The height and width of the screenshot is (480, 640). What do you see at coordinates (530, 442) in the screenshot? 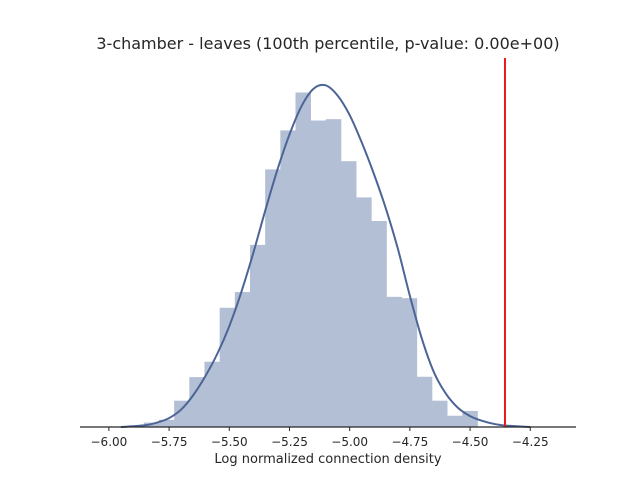
I see `x-tick-label: −4.25` at bounding box center [530, 442].